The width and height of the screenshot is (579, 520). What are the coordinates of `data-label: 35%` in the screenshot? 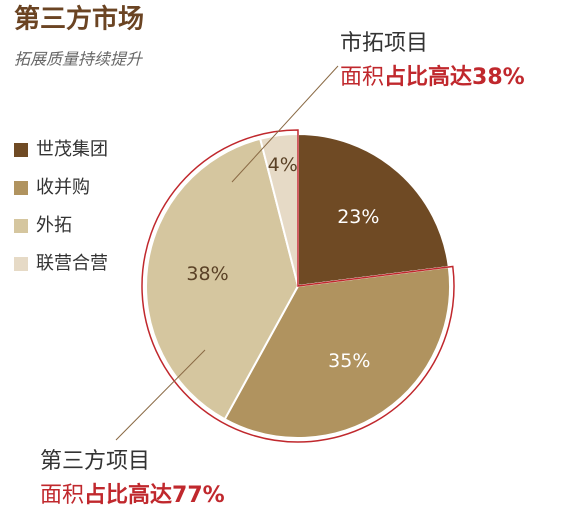 It's located at (349, 361).